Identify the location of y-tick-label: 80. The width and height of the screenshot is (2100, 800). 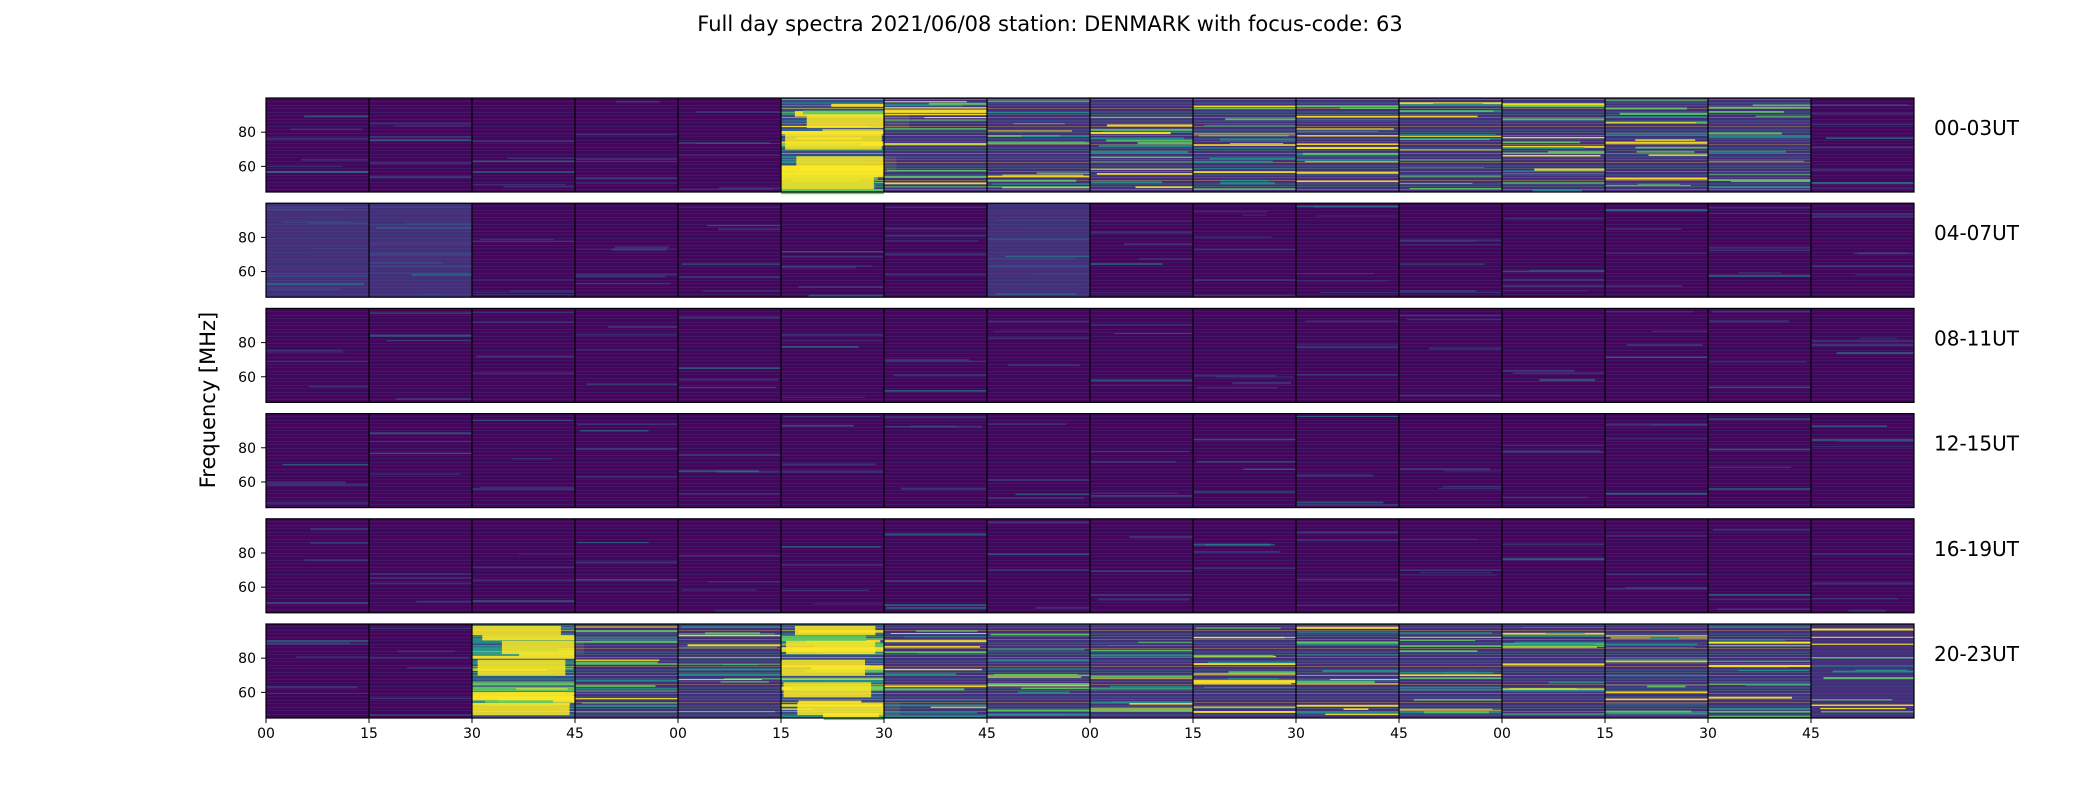
(247, 133).